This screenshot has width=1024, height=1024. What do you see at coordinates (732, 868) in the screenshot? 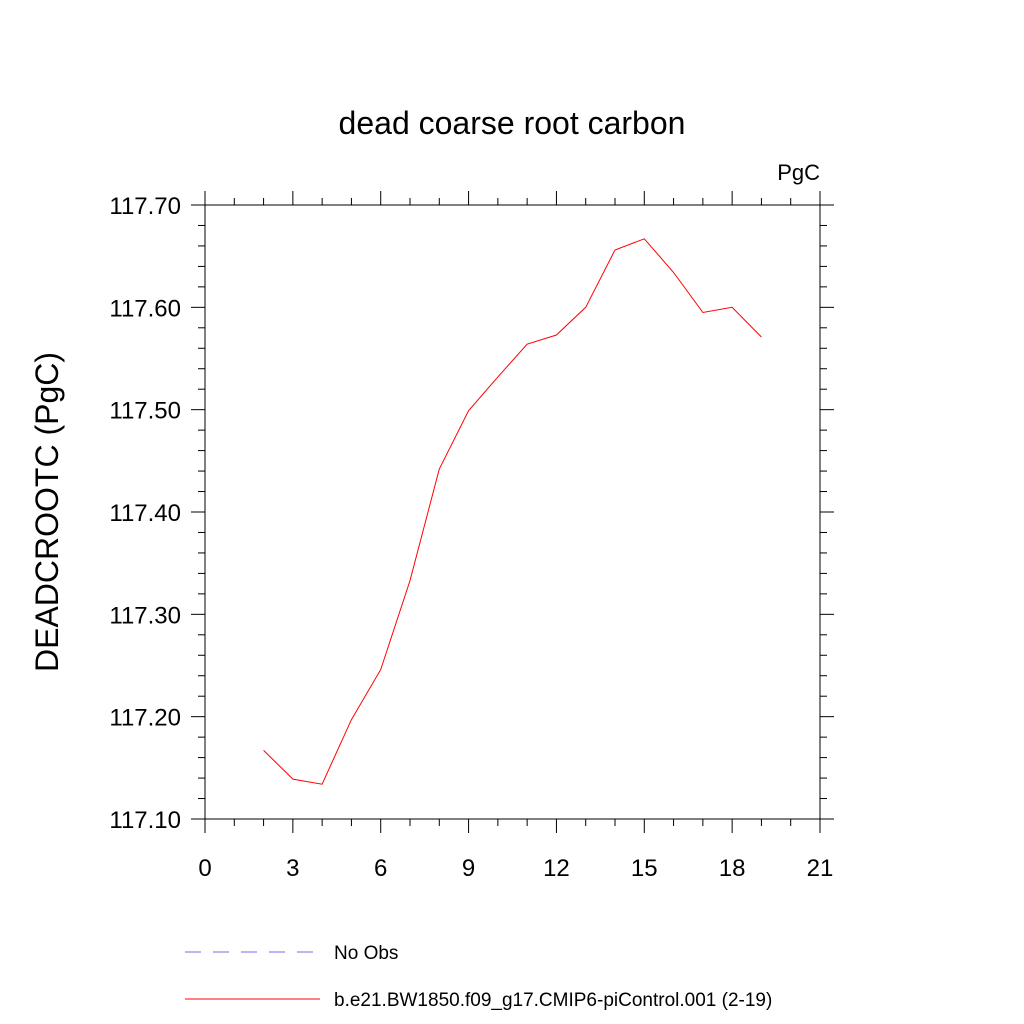
I see `x-tick-label: 18` at bounding box center [732, 868].